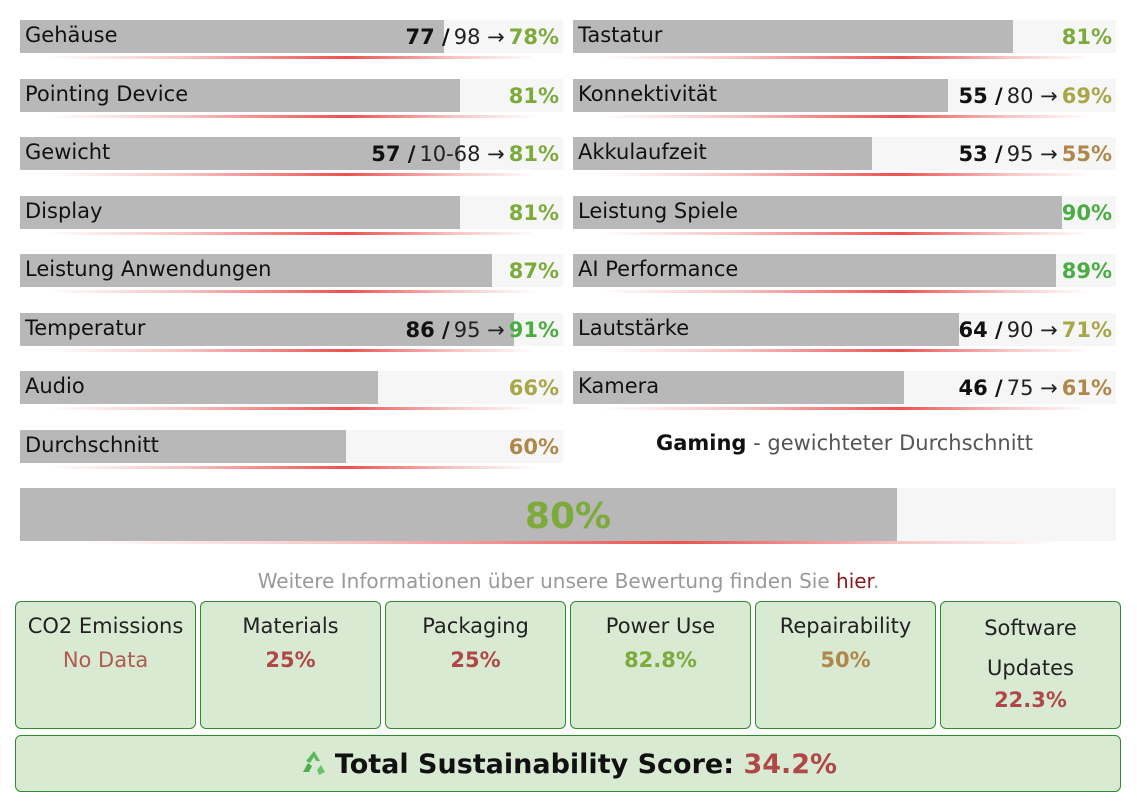 The width and height of the screenshot is (1137, 805). Describe the element at coordinates (642, 152) in the screenshot. I see `rating-label: Akkulaufzeit` at that location.